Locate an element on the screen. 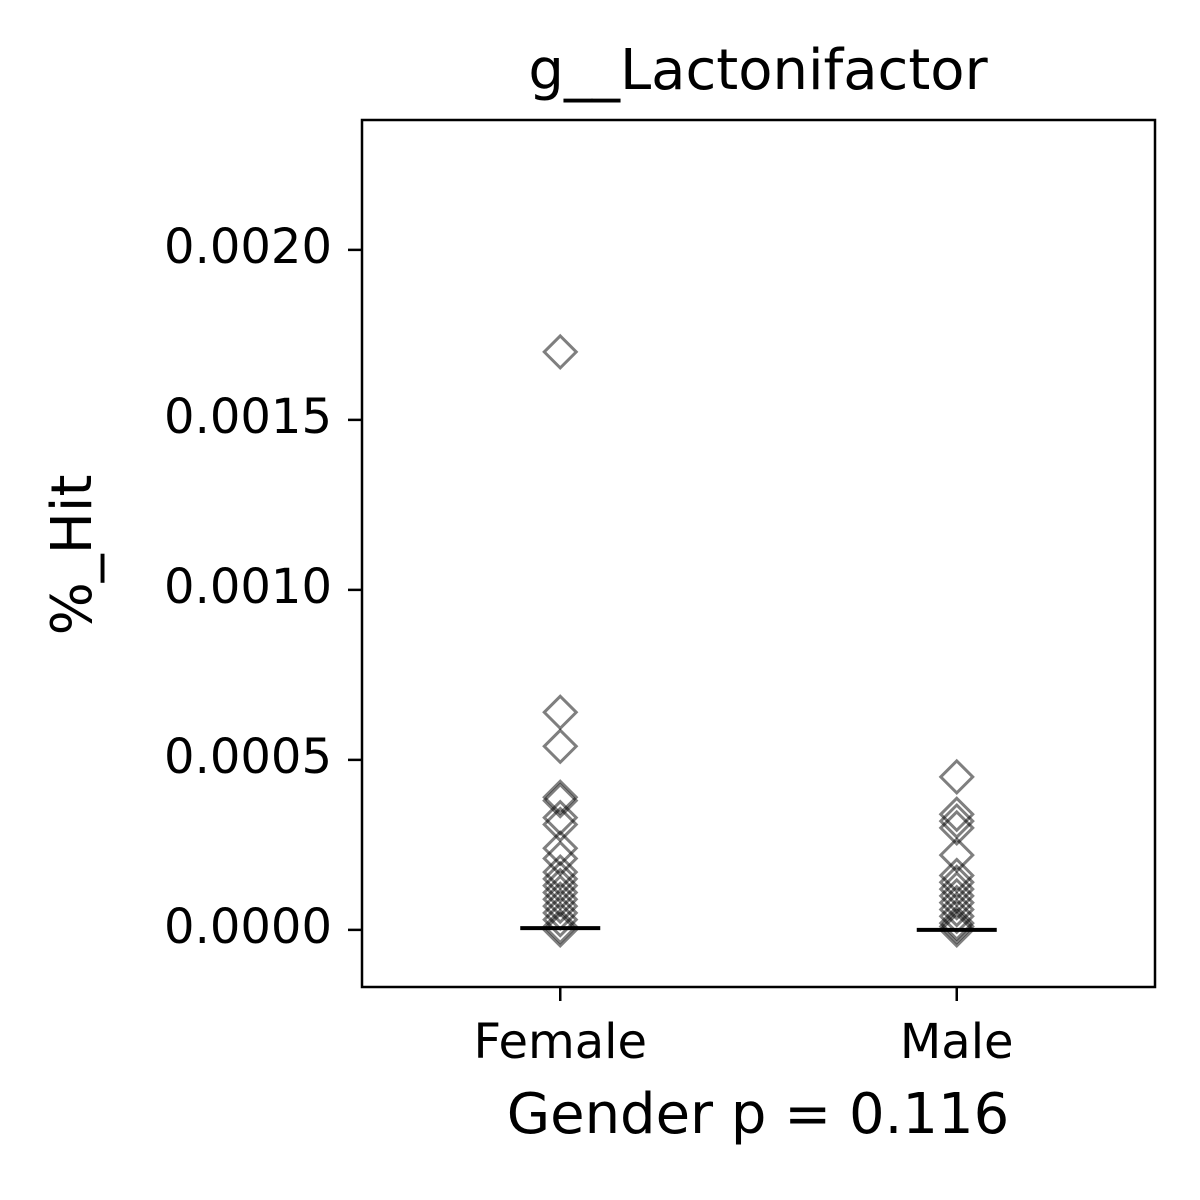 The image size is (1200, 1200). y-tick-label: 0.0020 is located at coordinates (248, 247).